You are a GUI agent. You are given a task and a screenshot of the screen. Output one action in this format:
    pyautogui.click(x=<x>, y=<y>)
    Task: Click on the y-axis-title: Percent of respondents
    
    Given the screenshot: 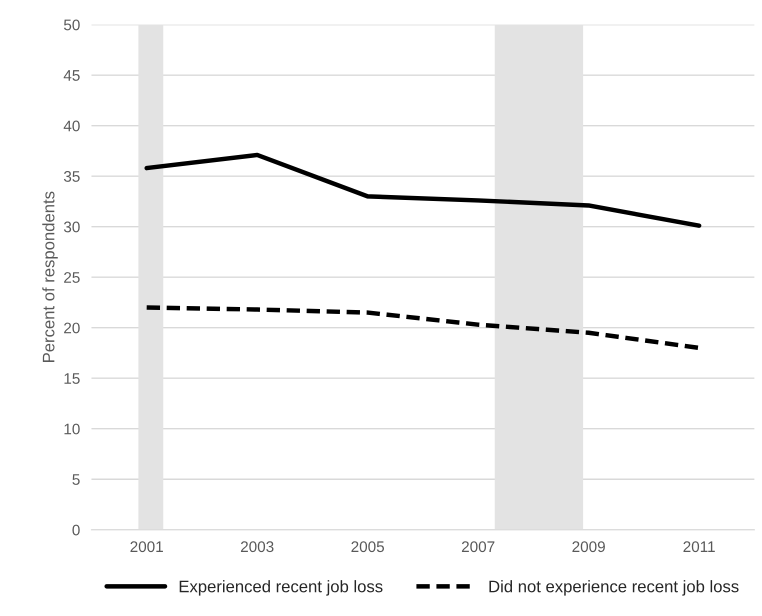 What is the action you would take?
    pyautogui.click(x=50, y=277)
    